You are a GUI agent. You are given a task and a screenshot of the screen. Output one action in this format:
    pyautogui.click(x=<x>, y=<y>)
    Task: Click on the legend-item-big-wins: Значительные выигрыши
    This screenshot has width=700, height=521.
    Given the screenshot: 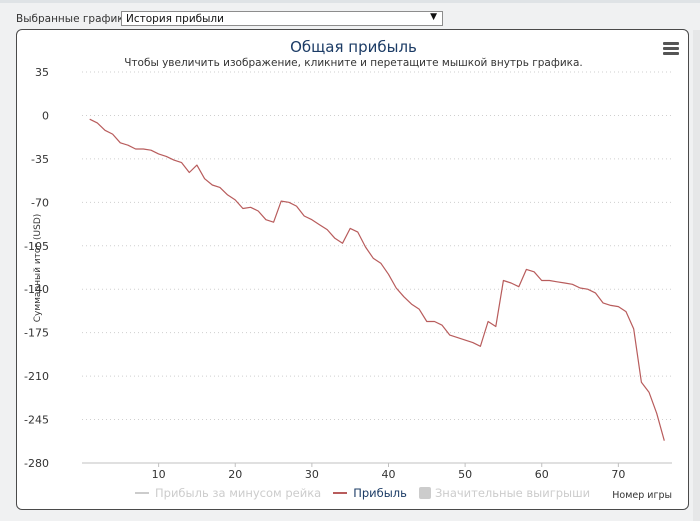 What is the action you would take?
    pyautogui.click(x=504, y=493)
    